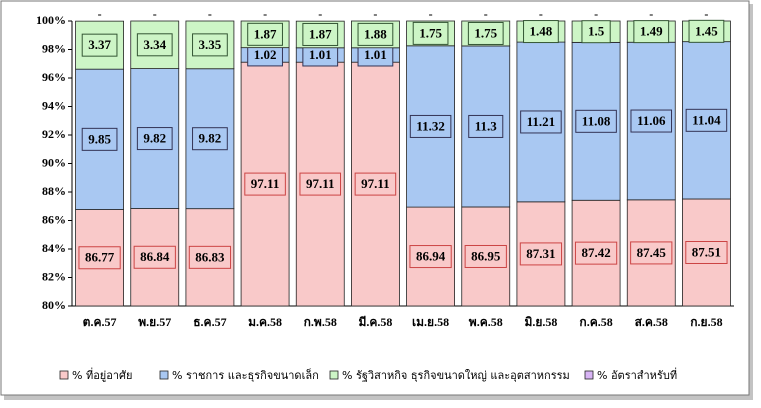 Image resolution: width=761 pixels, height=408 pixels. What do you see at coordinates (651, 31) in the screenshot?
I see `value-label: 1.49` at bounding box center [651, 31].